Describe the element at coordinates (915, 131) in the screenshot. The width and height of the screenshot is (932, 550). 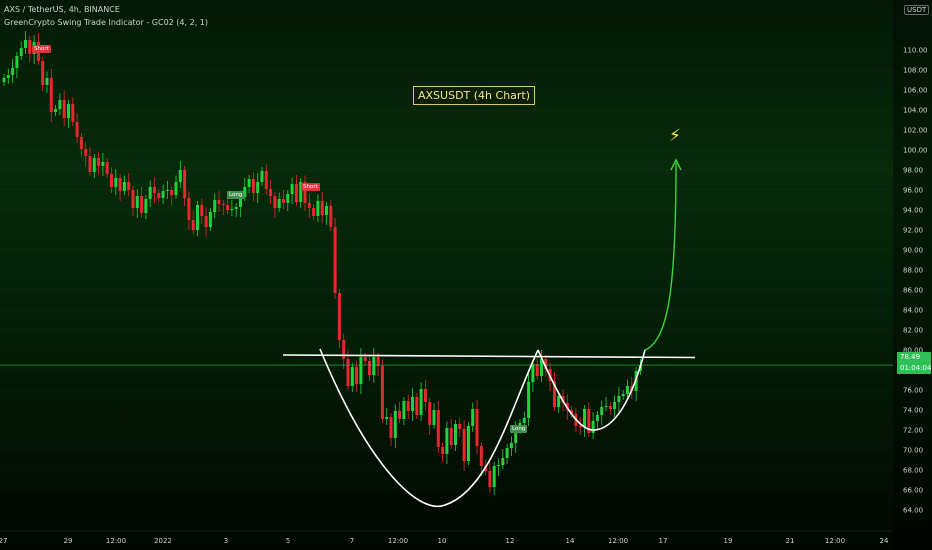
I see `price-tick-label: 102.00` at that location.